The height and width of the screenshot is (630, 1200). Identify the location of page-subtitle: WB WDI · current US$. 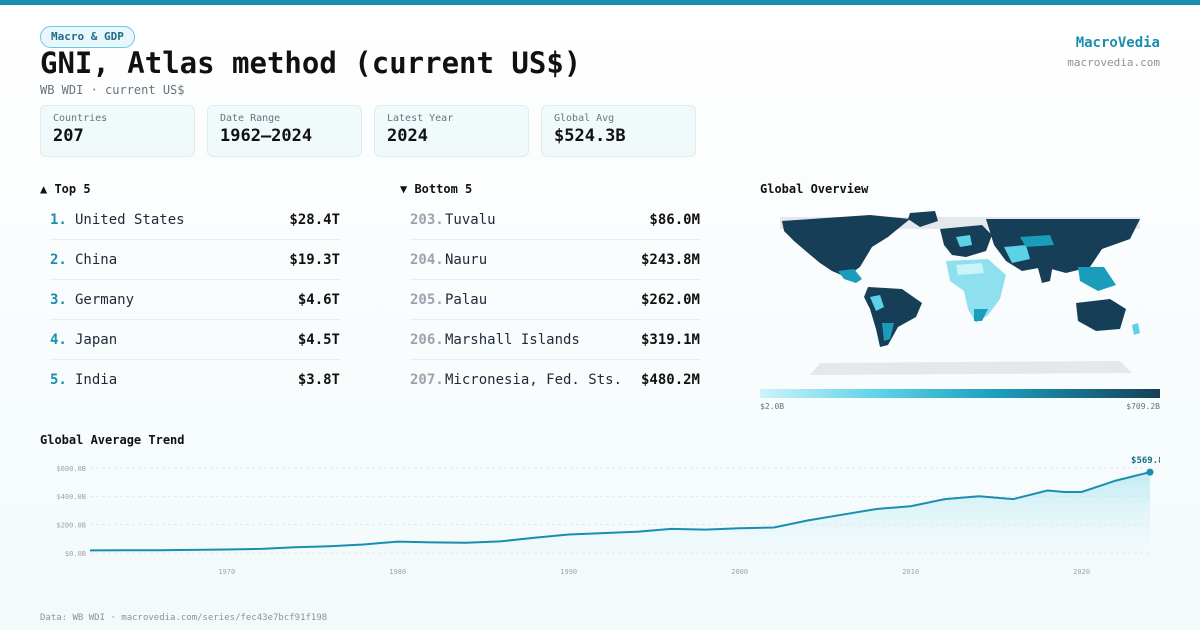
(112, 90).